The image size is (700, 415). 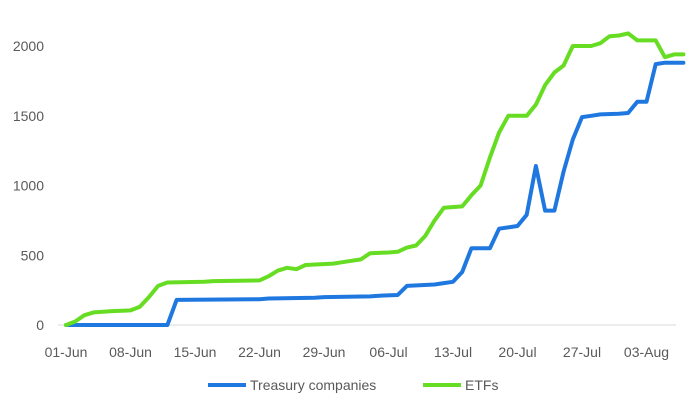 What do you see at coordinates (453, 352) in the screenshot?
I see `x-tick-label: 13-Jul` at bounding box center [453, 352].